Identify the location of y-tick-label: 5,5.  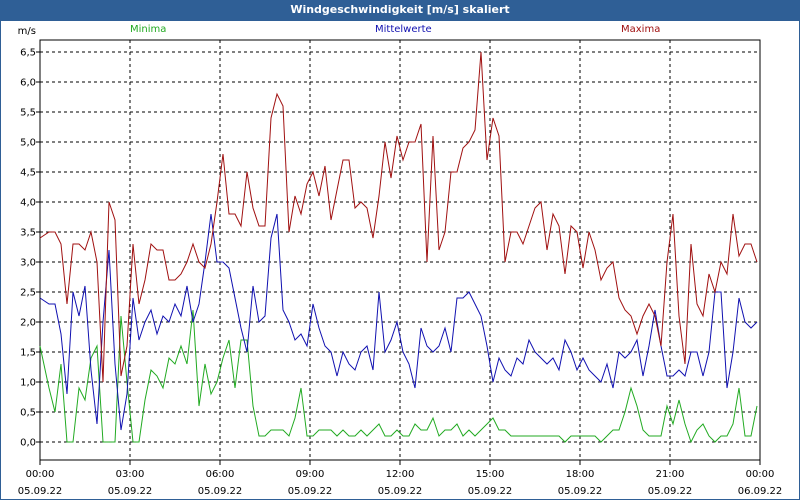
(28, 113).